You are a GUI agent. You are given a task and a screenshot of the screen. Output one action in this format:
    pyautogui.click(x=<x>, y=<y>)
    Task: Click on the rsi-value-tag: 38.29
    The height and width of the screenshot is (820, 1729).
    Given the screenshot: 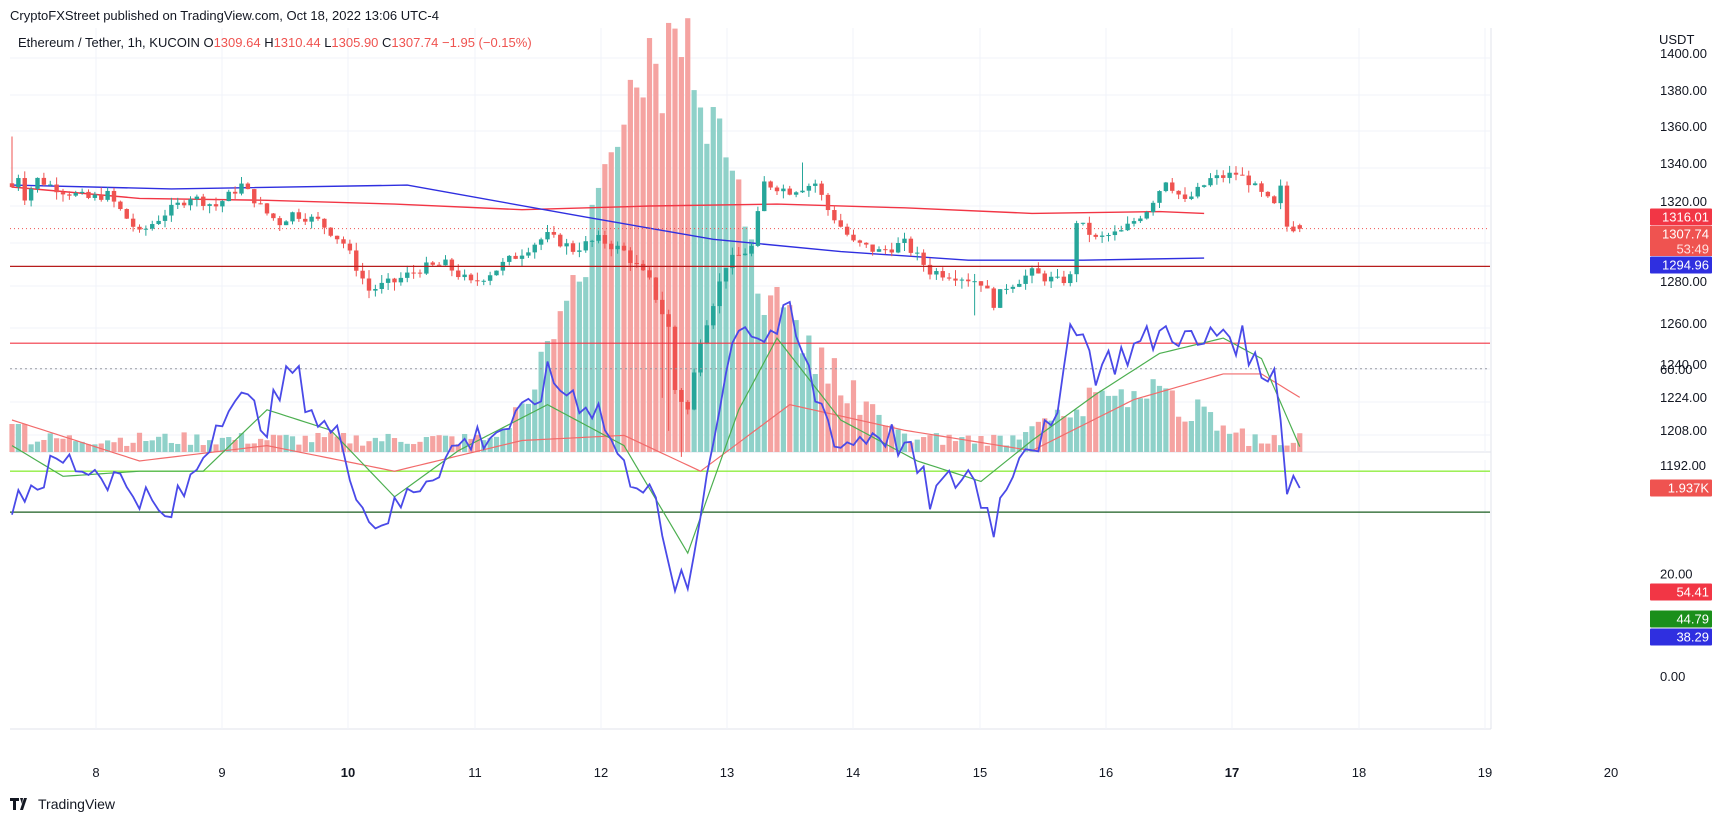 What is the action you would take?
    pyautogui.click(x=1681, y=637)
    